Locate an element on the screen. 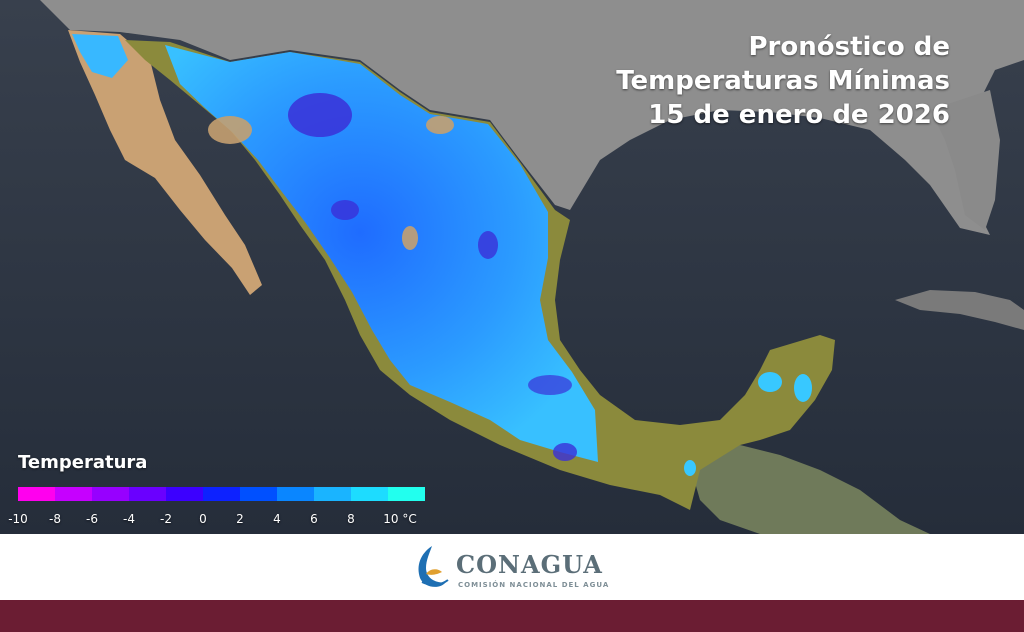 The height and width of the screenshot is (632, 1024). legend-ticks: -10 -8 -6 -4 -2 0 2 4 6 8 10 °C is located at coordinates (221, 521).